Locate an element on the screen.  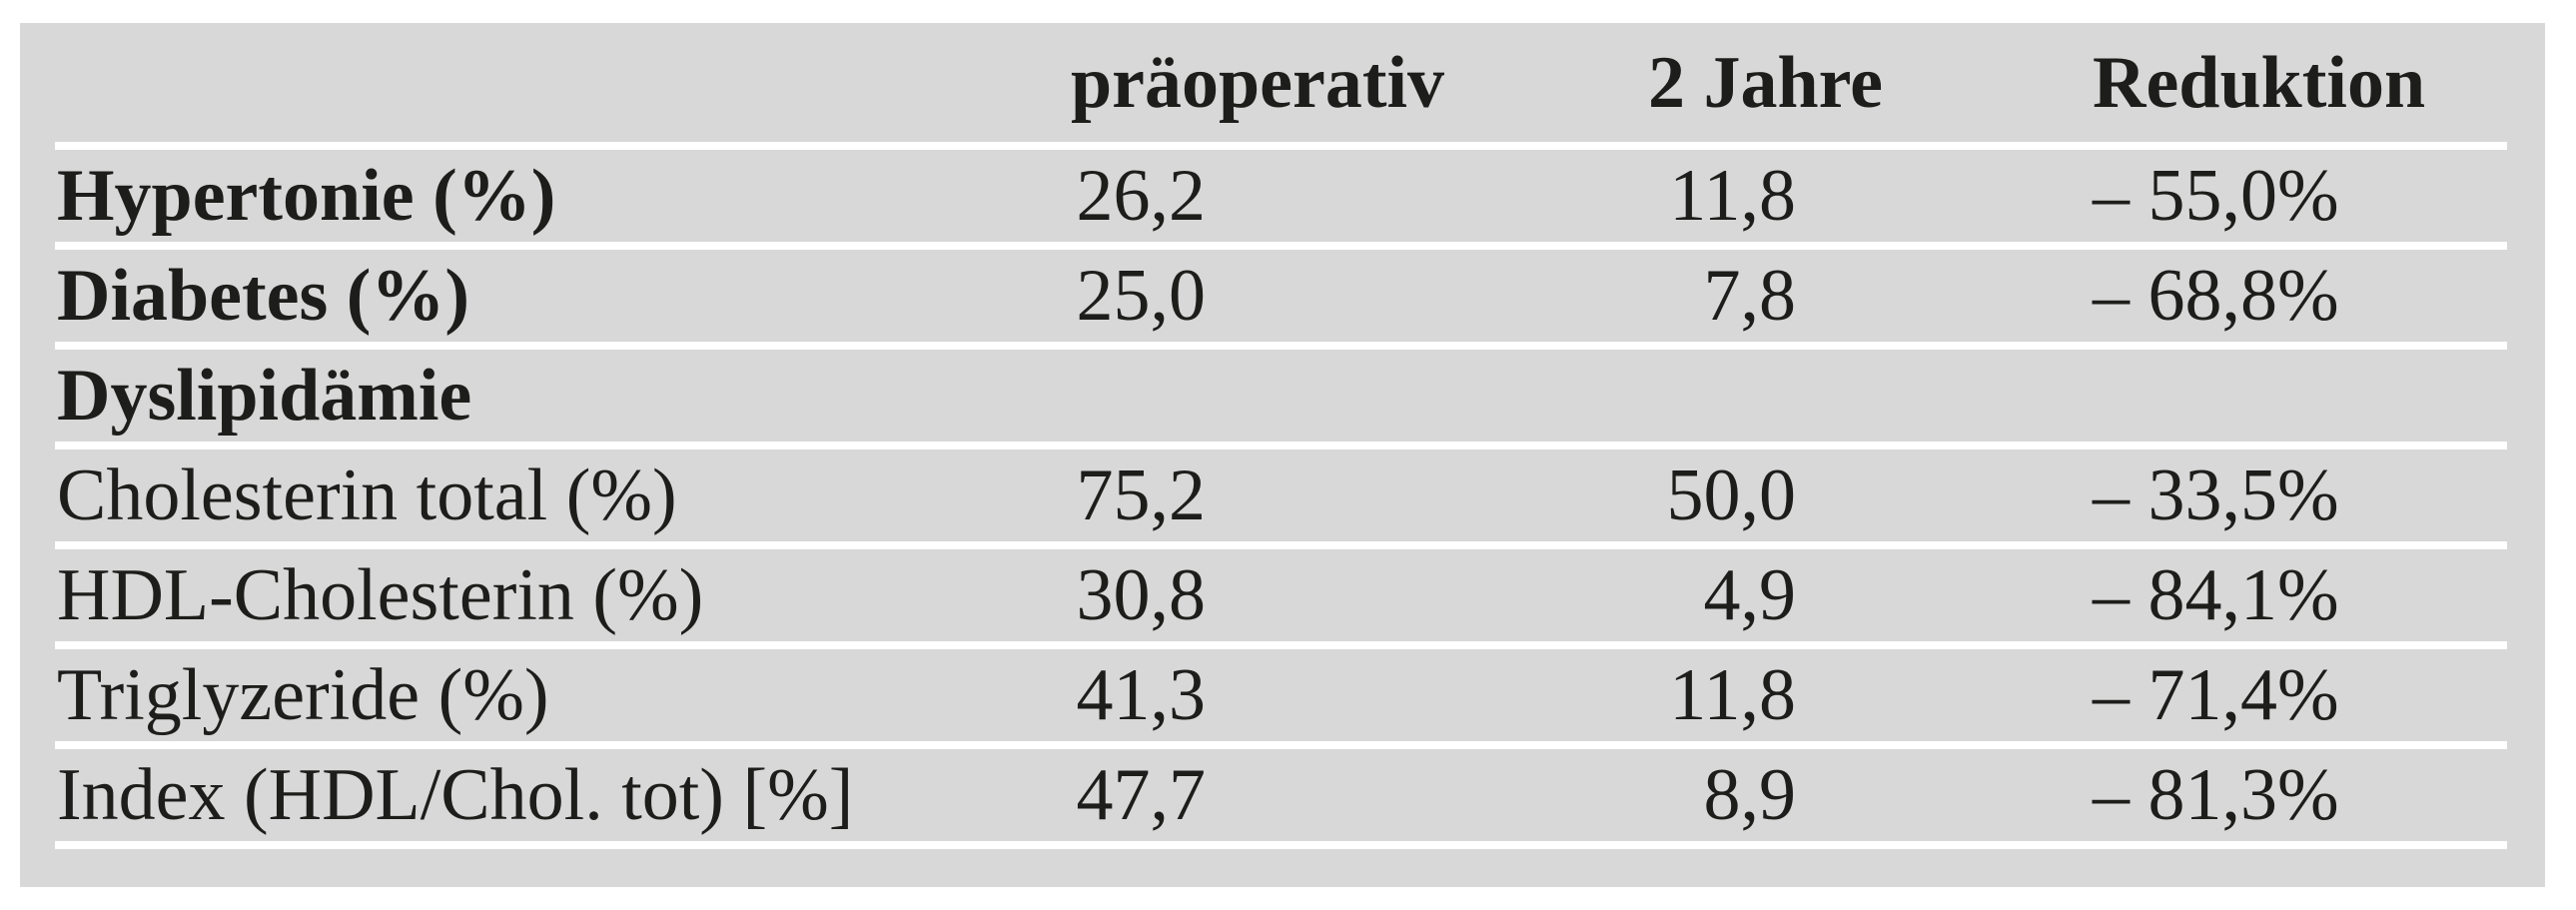
value-praeoperativ: 30,8 is located at coordinates (1142, 595).